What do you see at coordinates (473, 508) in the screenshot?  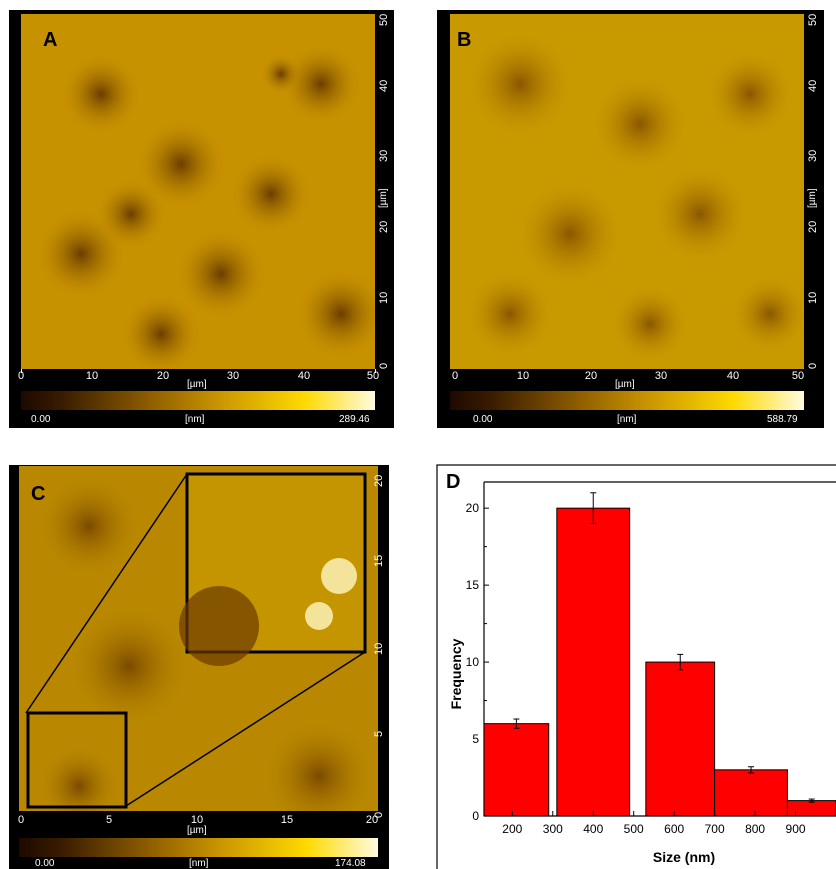 I see `y-tick-label: 20` at bounding box center [473, 508].